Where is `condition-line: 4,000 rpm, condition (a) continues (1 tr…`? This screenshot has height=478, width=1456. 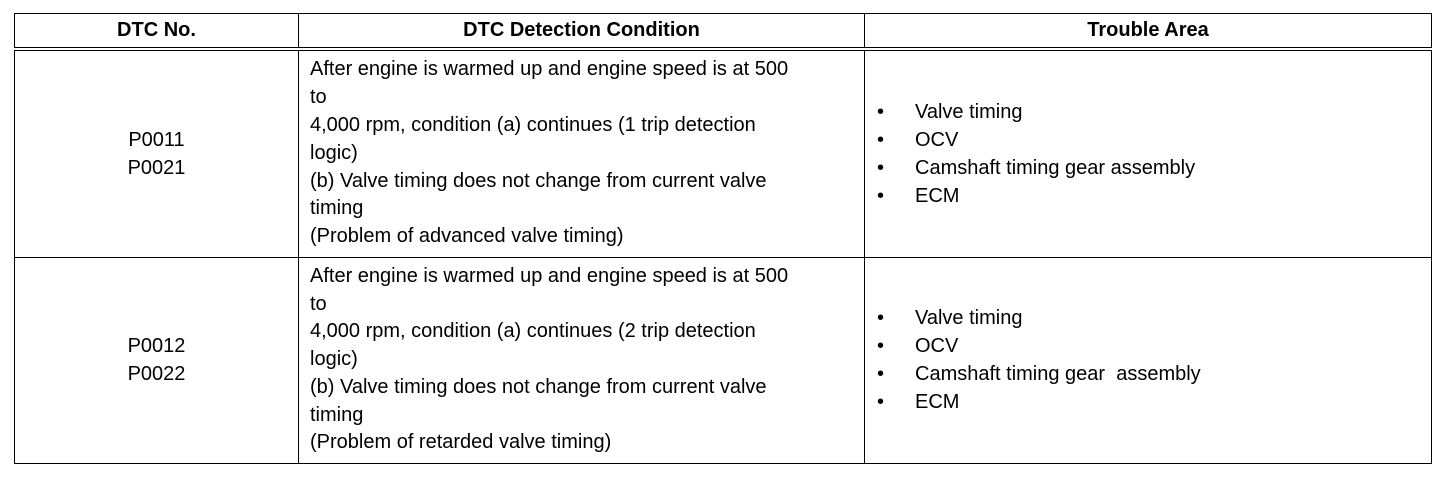 condition-line: 4,000 rpm, condition (a) continues (1 tr… is located at coordinates (533, 125).